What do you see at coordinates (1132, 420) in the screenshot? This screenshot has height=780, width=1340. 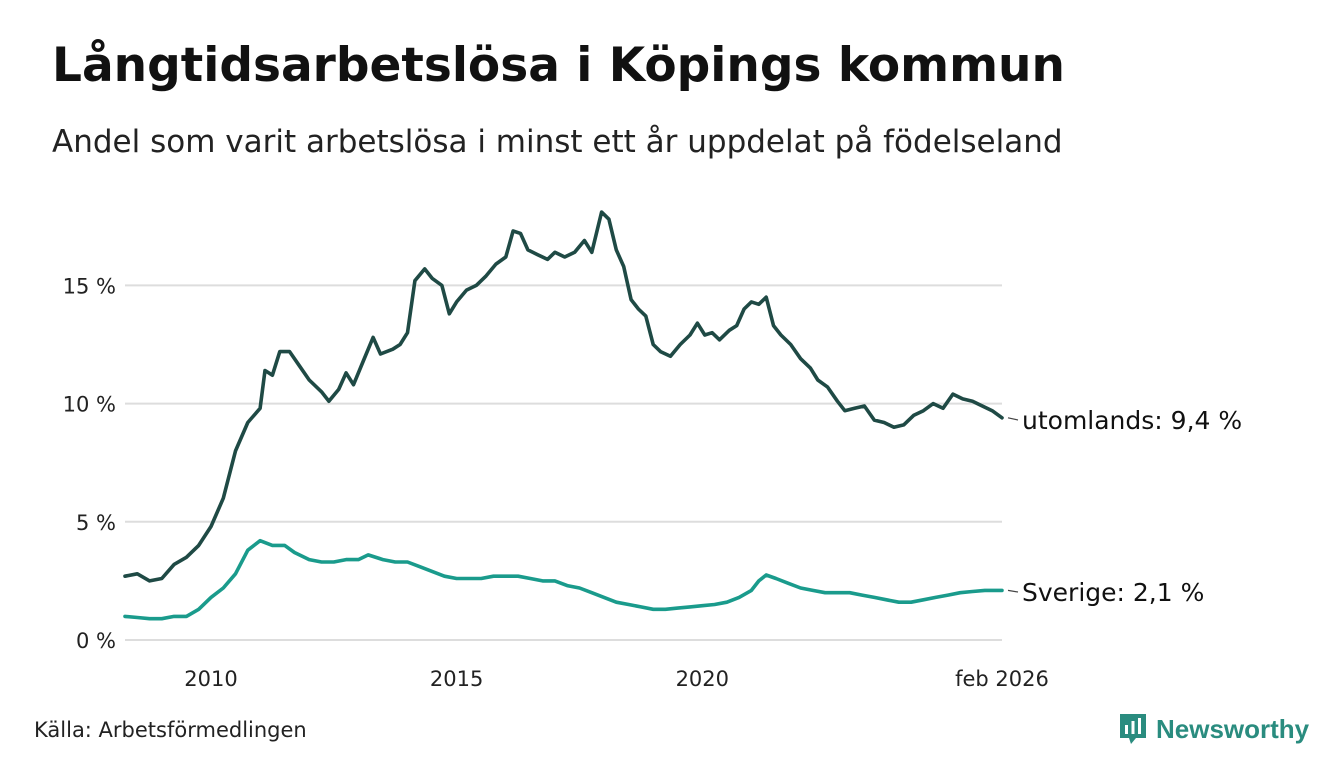 I see `end-label-utomlands: utomlands: 9,4 %` at bounding box center [1132, 420].